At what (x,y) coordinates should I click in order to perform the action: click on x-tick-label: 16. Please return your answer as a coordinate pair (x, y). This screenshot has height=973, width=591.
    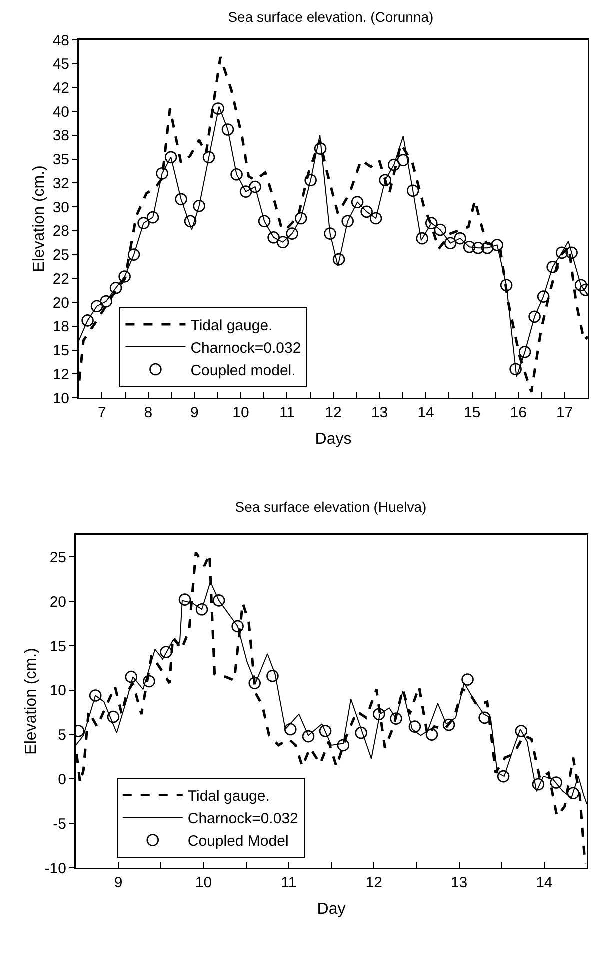
    Looking at the image, I should click on (518, 413).